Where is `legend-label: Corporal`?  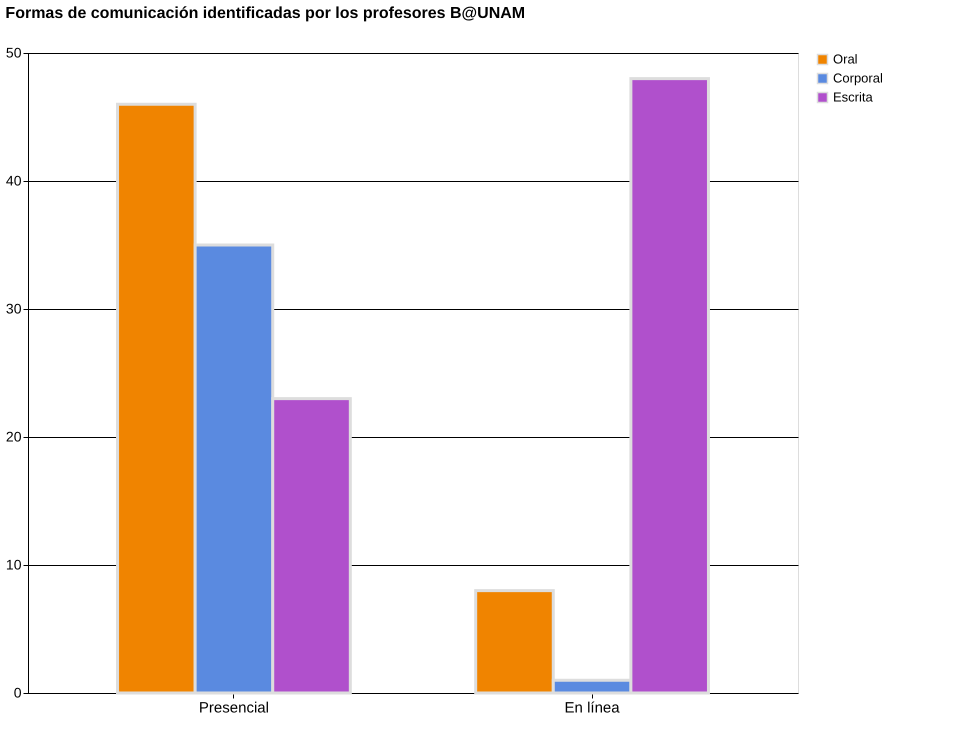 legend-label: Corporal is located at coordinates (858, 78).